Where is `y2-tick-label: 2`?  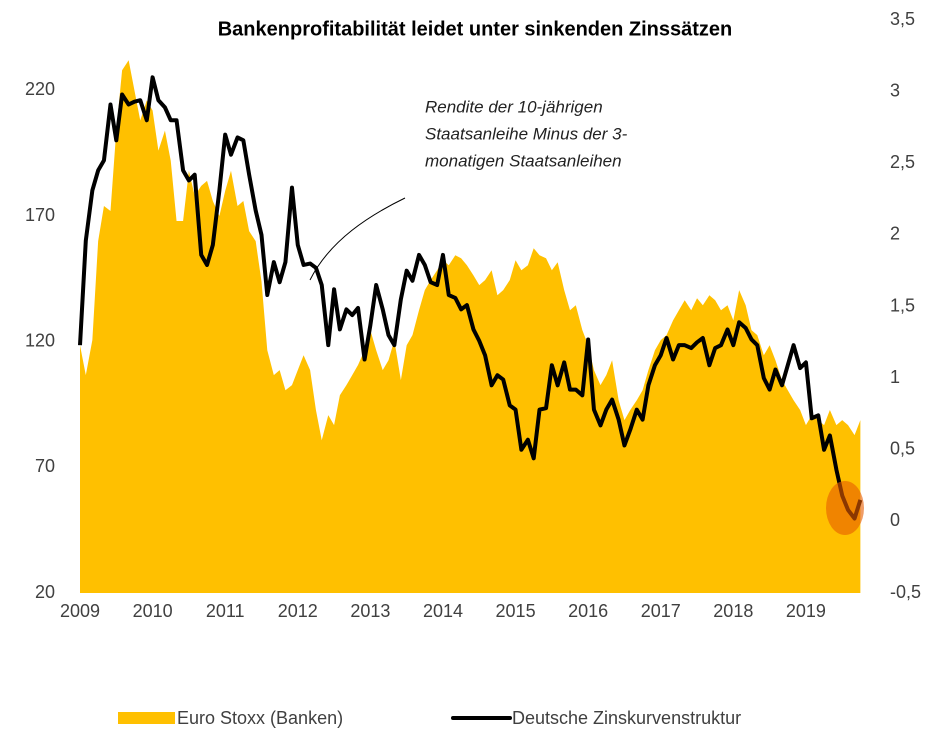
y2-tick-label: 2 is located at coordinates (895, 234).